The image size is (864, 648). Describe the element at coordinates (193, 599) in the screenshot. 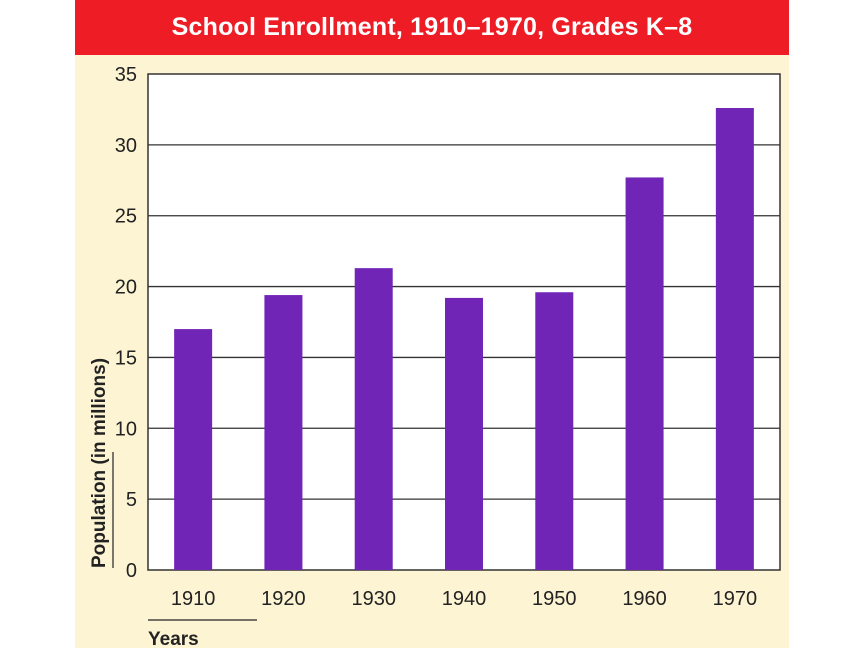

I see `x-tick-label: 1910` at that location.